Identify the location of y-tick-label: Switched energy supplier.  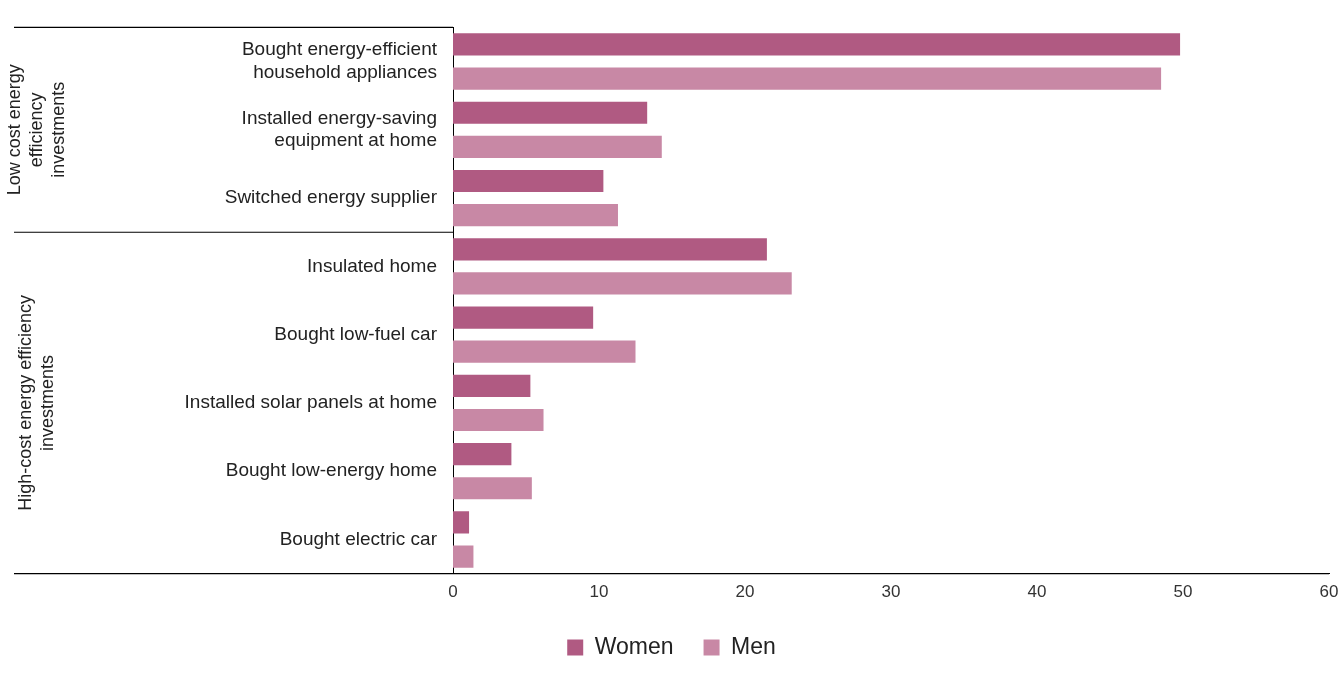
(331, 197).